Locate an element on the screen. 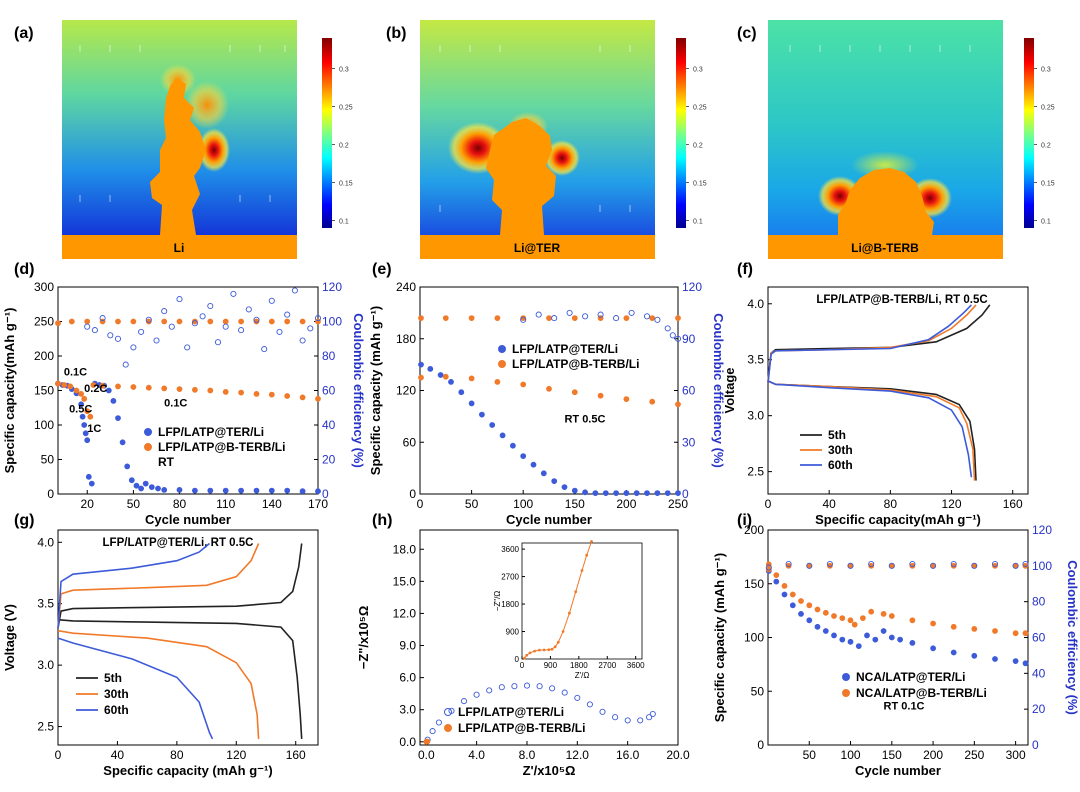 This screenshot has height=792, width=1080. y-tick-label: 3.5 is located at coordinates (45, 604).